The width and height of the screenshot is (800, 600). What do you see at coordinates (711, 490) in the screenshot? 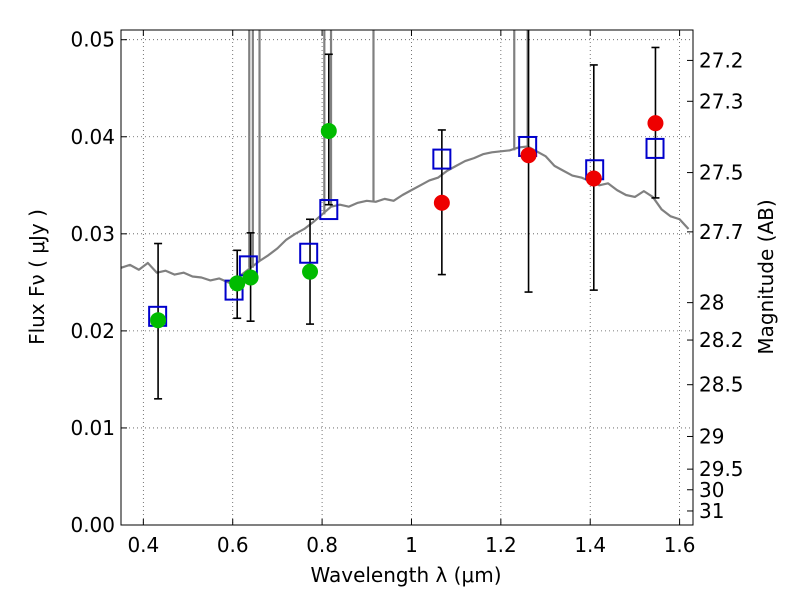
I see `mag-tick-label: 30` at bounding box center [711, 490].